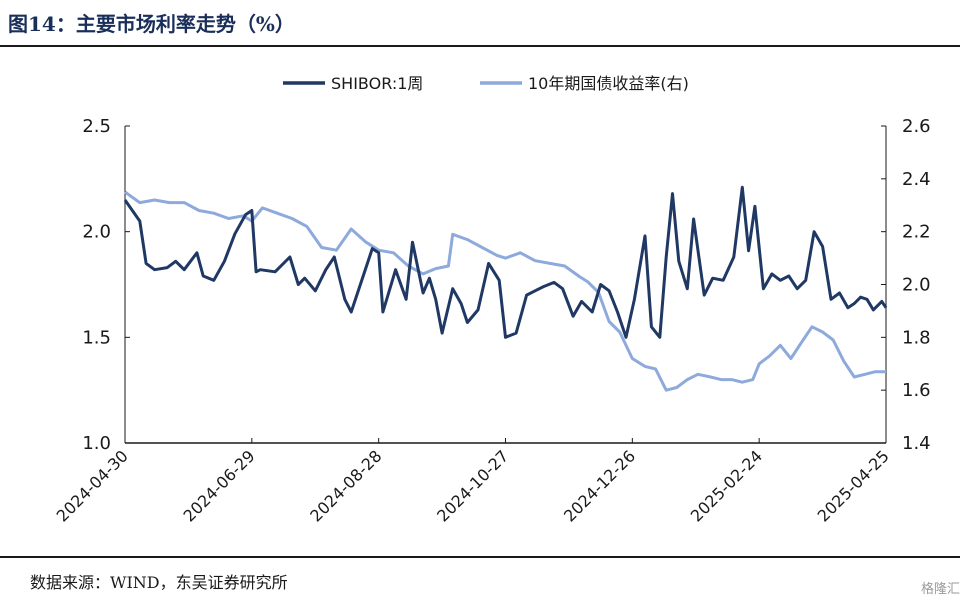 The image size is (976, 603). What do you see at coordinates (486, 83) in the screenshot?
I see `legend: SHIBOR:1周 10年期国债收益率(右)` at bounding box center [486, 83].